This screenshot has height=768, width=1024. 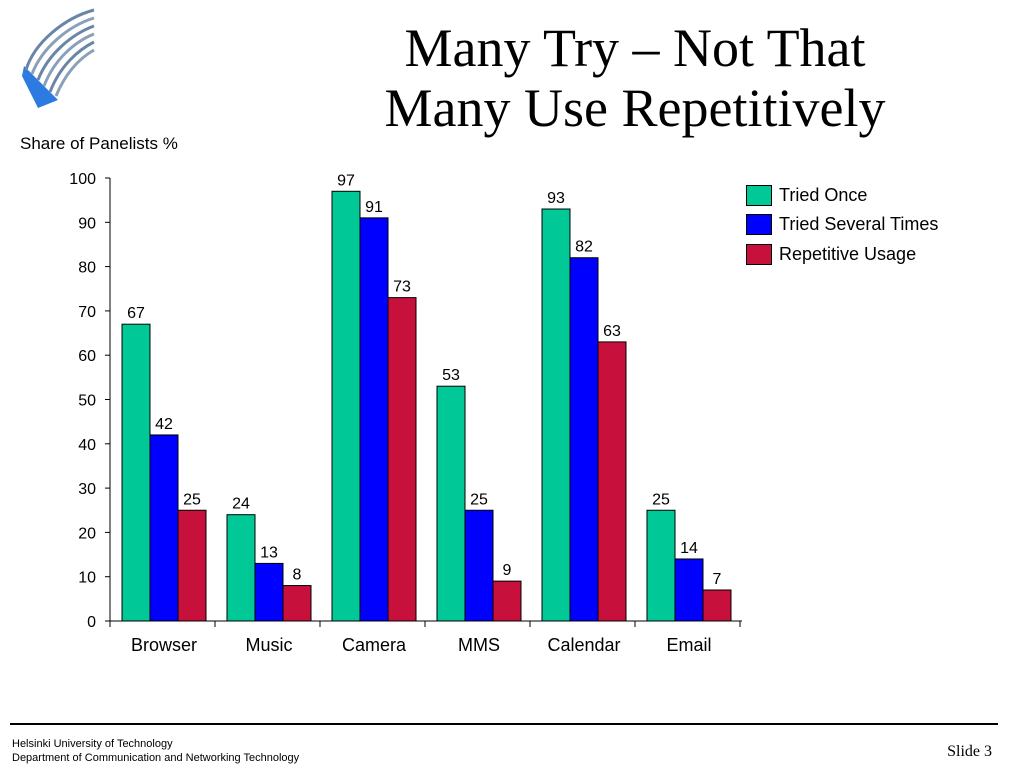 What do you see at coordinates (297, 603) in the screenshot?
I see `bar-music-repetitive-usage` at bounding box center [297, 603].